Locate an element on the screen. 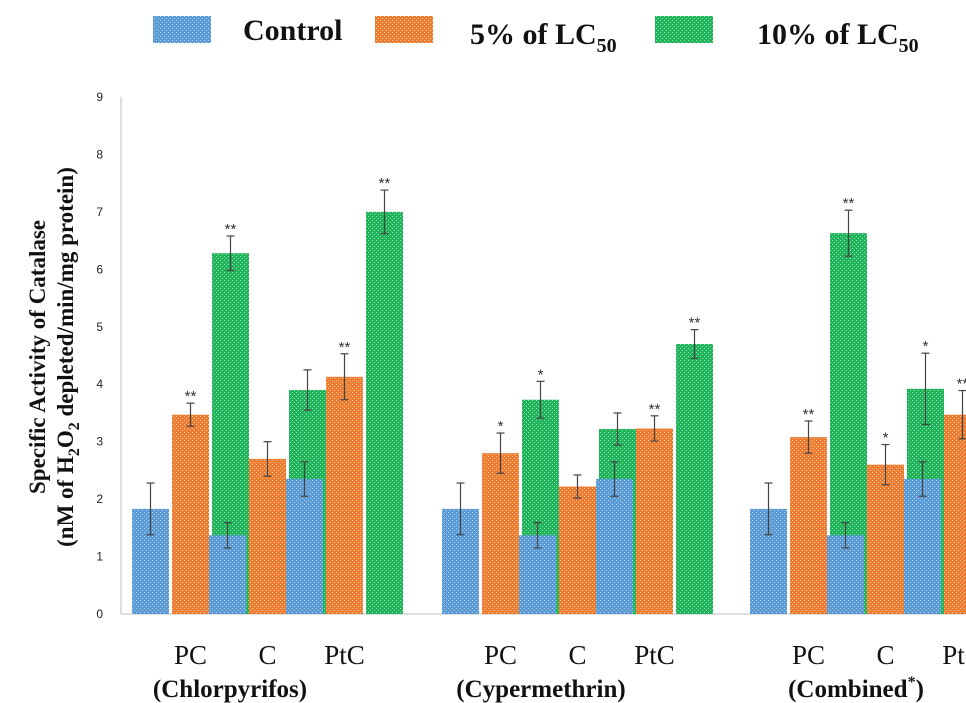 This screenshot has width=966, height=703. legend: Control 5% of LC50 10% of LC50 is located at coordinates (536, 35).